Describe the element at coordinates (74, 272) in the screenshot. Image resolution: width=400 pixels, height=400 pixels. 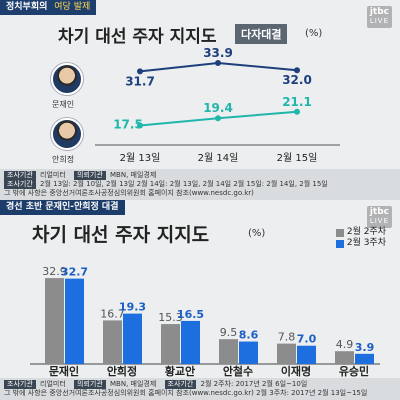
I see `data-label: 32.7` at that location.